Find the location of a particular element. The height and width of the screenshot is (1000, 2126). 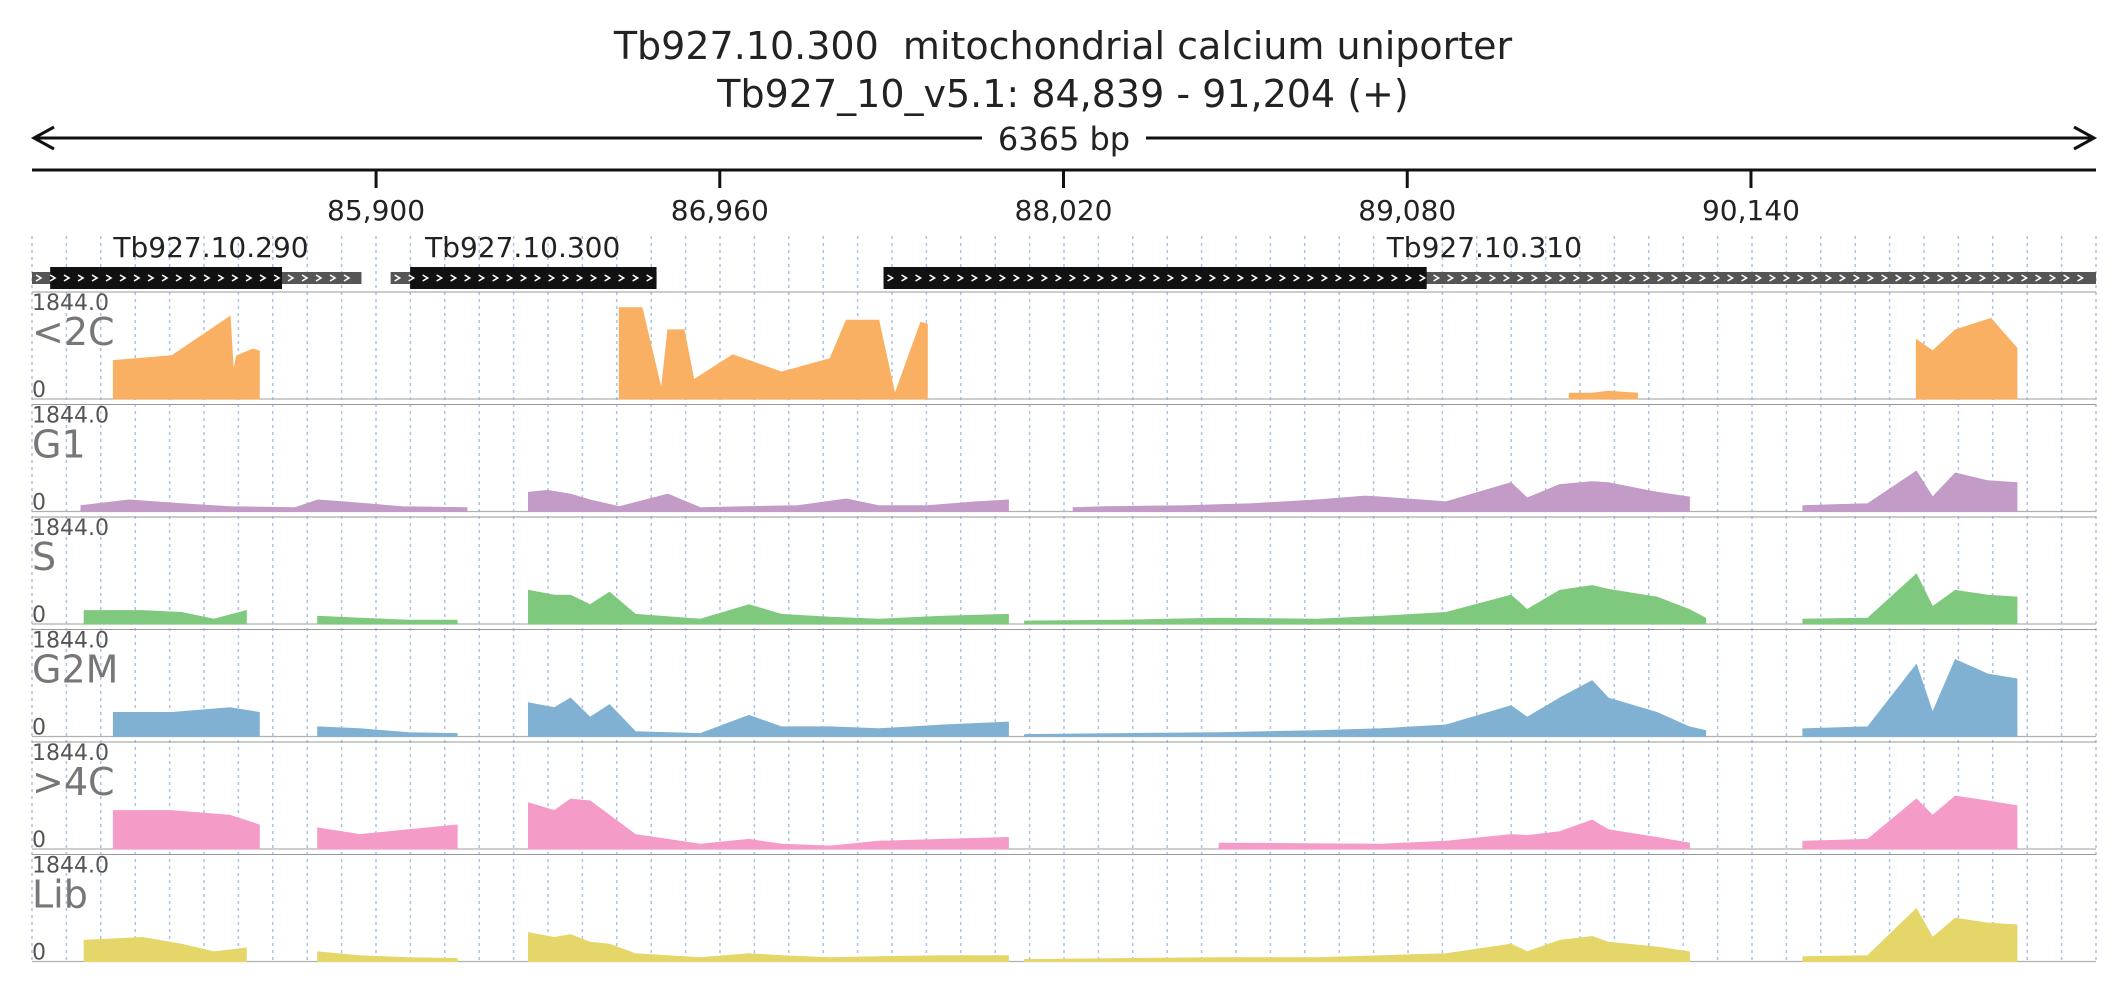

span-label: 6365 bp is located at coordinates (1064, 139).